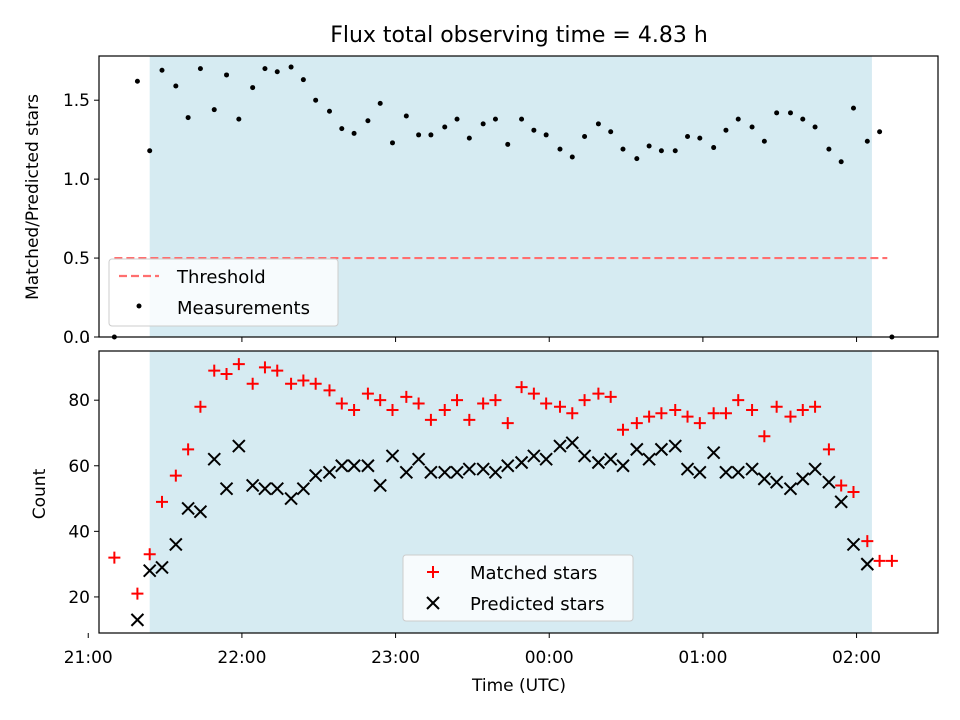 The width and height of the screenshot is (960, 720). I want to click on ratio-legend-box, so click(223, 292).